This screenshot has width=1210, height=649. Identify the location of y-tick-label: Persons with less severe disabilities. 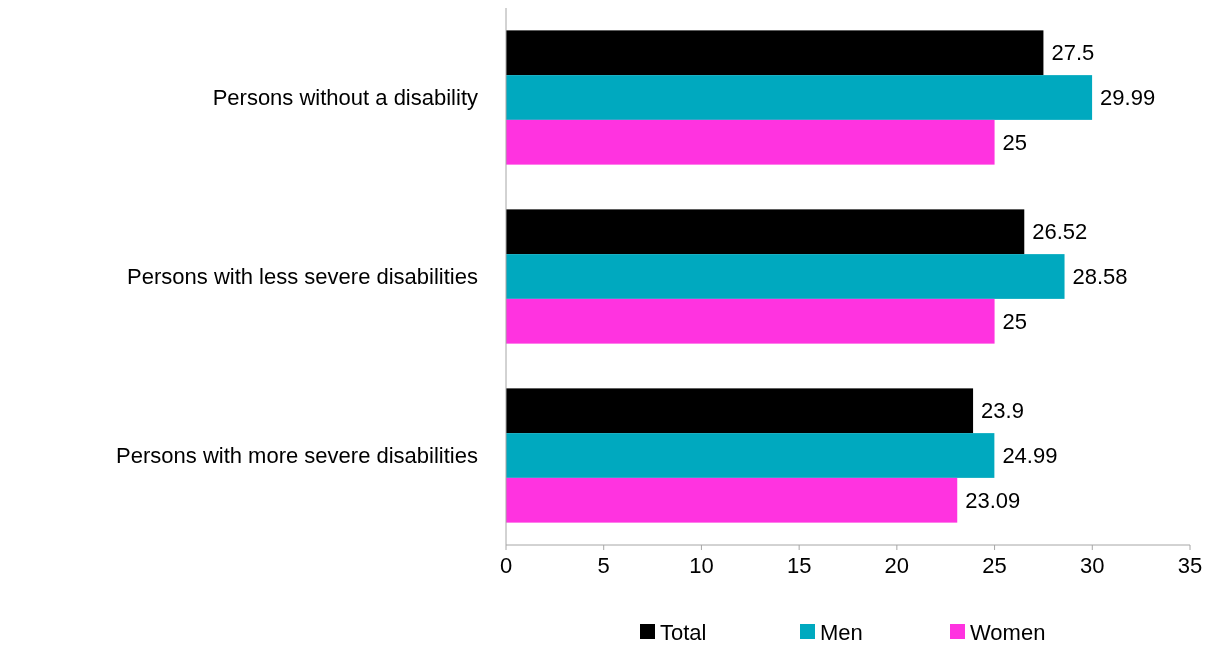
(302, 277).